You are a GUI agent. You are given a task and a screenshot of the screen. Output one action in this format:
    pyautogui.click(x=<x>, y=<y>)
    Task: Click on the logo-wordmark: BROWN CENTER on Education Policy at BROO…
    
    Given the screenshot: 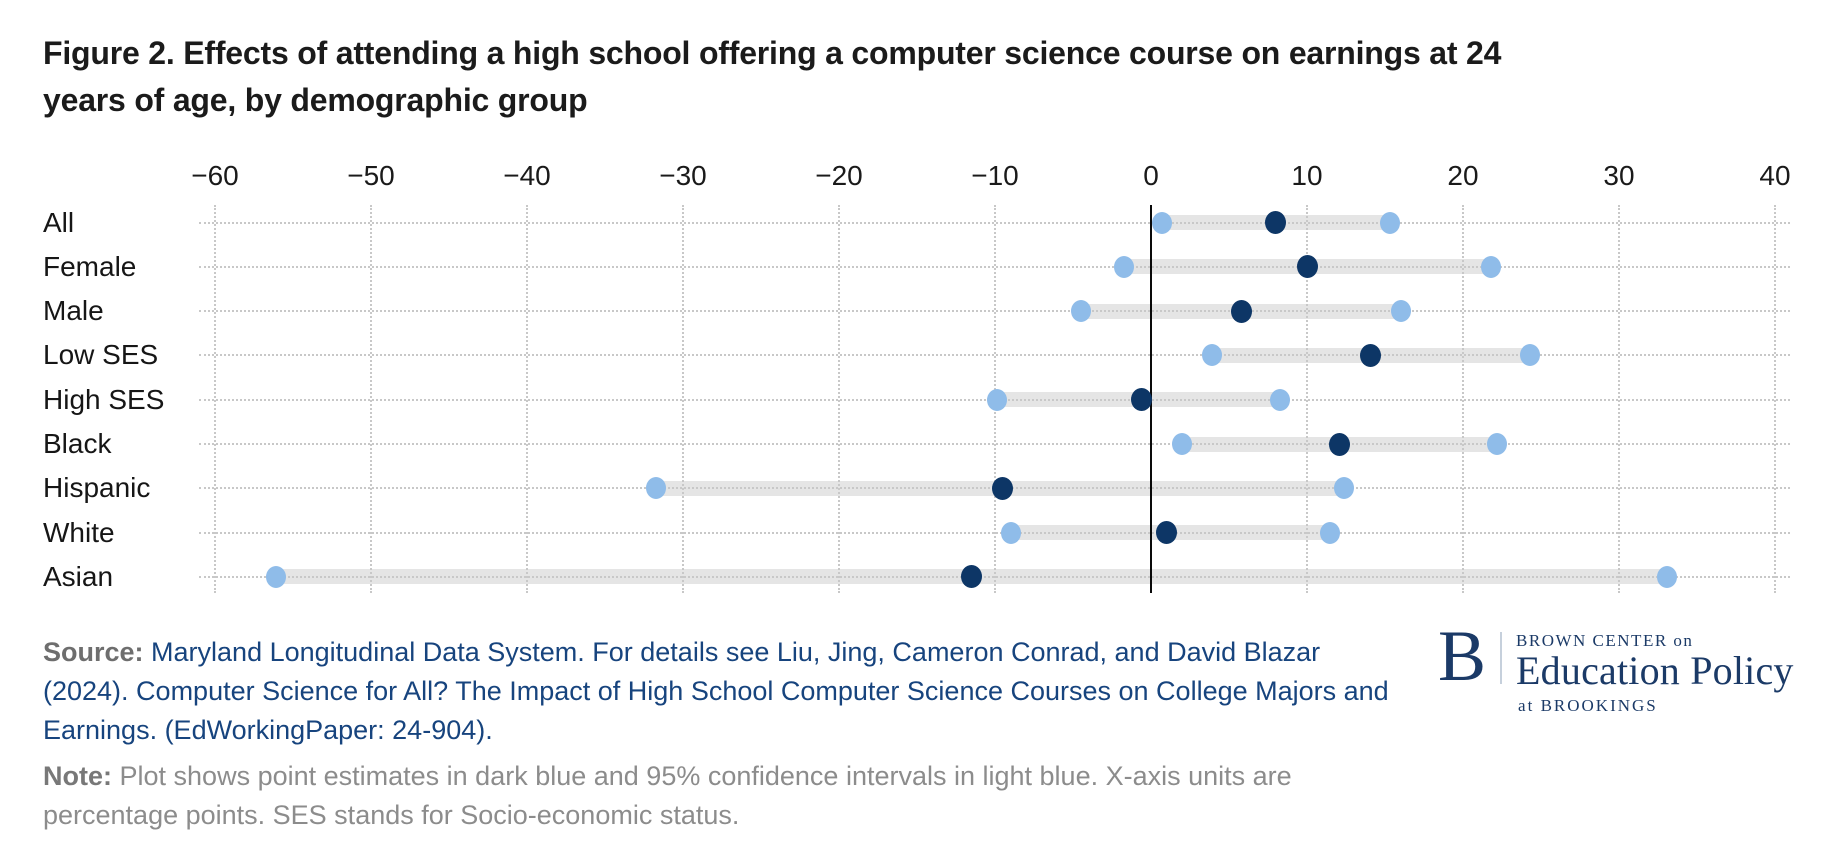 What is the action you would take?
    pyautogui.click(x=1655, y=670)
    